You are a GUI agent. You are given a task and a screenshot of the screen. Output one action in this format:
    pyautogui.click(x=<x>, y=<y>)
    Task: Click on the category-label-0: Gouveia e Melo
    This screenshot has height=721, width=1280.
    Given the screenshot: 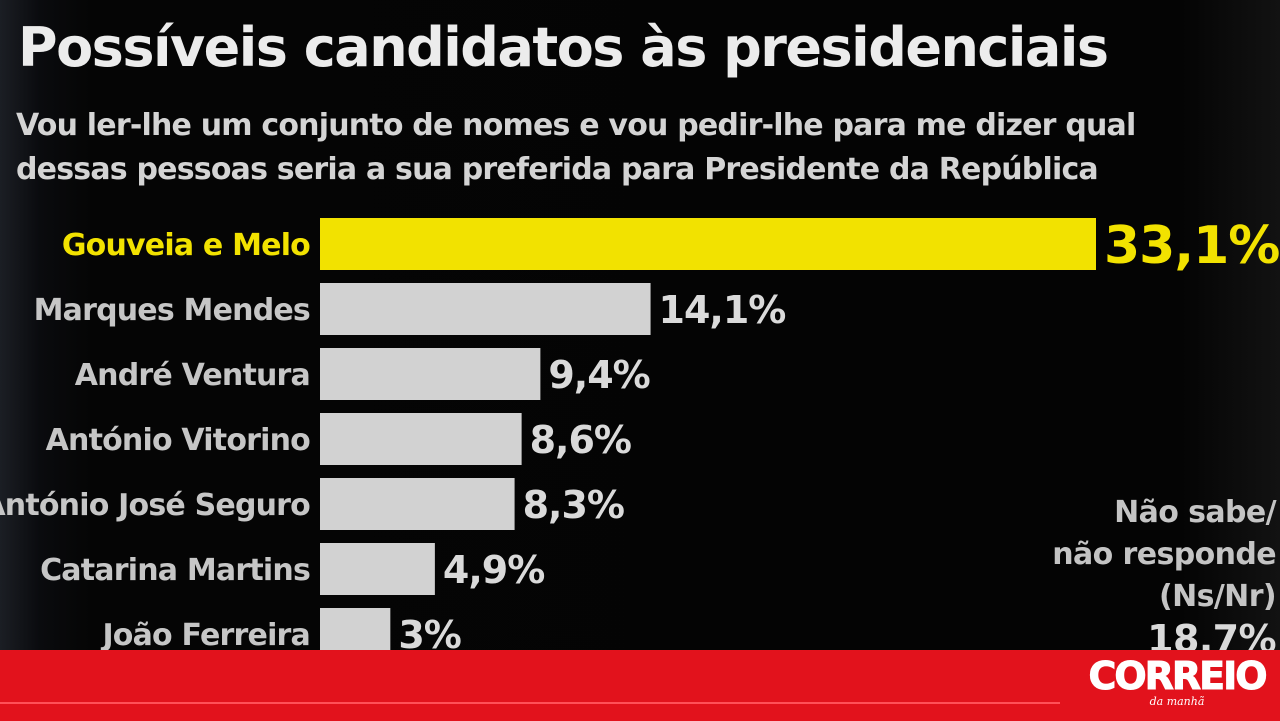 What is the action you would take?
    pyautogui.click(x=186, y=245)
    